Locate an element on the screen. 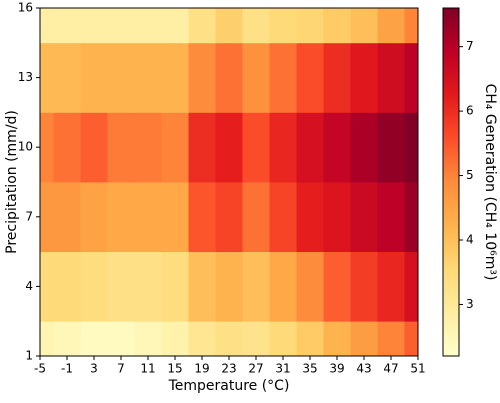  colorbar-label: CH₄ Generation (CH₄ 10⁶m³) is located at coordinates (490, 182).